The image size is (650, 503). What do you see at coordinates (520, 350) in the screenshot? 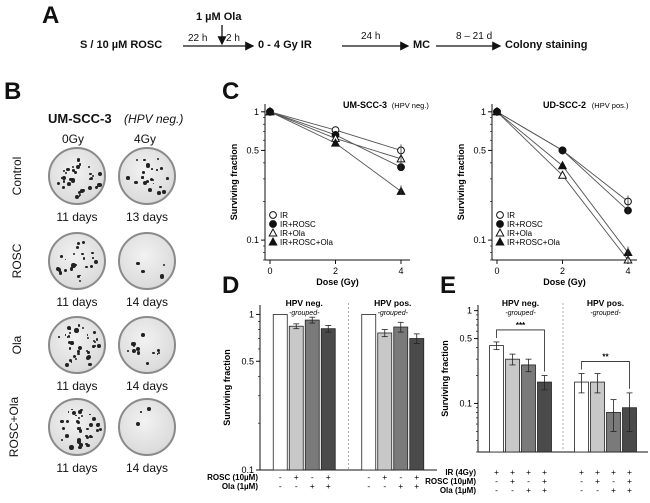
I see `significance-bracket` at bounding box center [520, 350].